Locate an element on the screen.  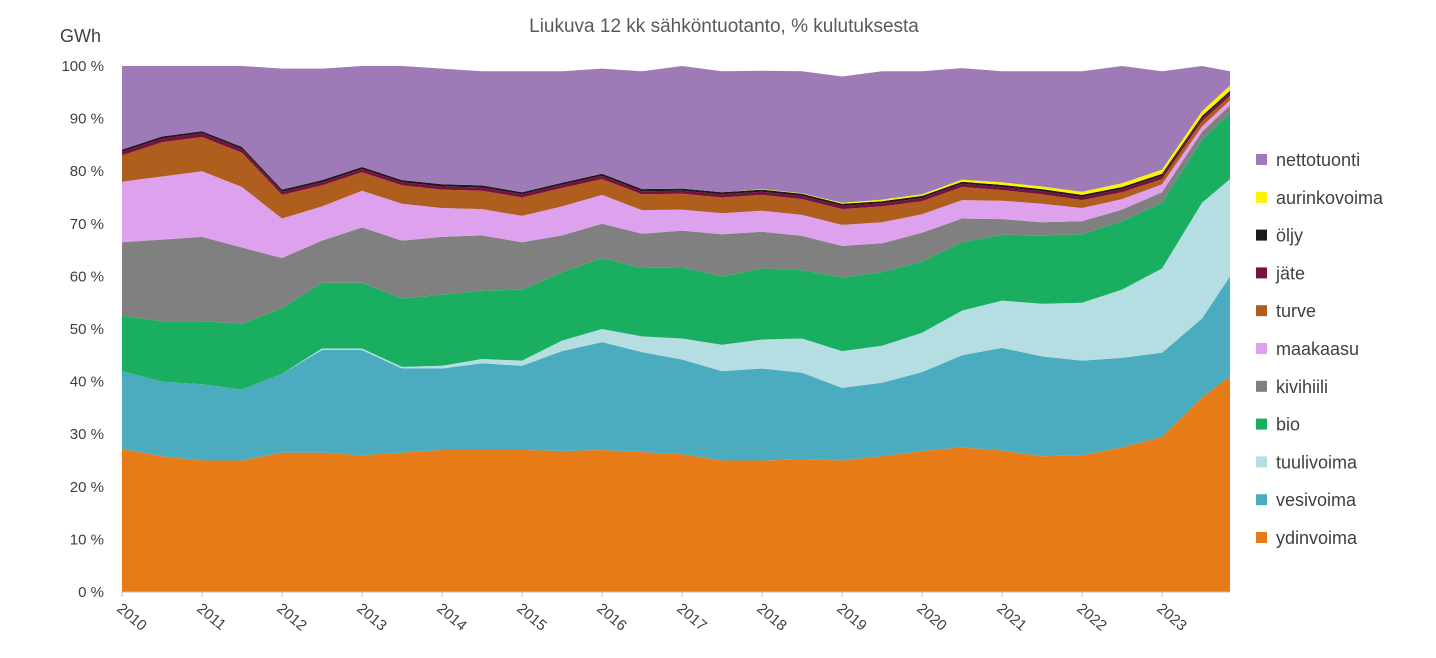
legend-swatch-öljy is located at coordinates (1261, 235).